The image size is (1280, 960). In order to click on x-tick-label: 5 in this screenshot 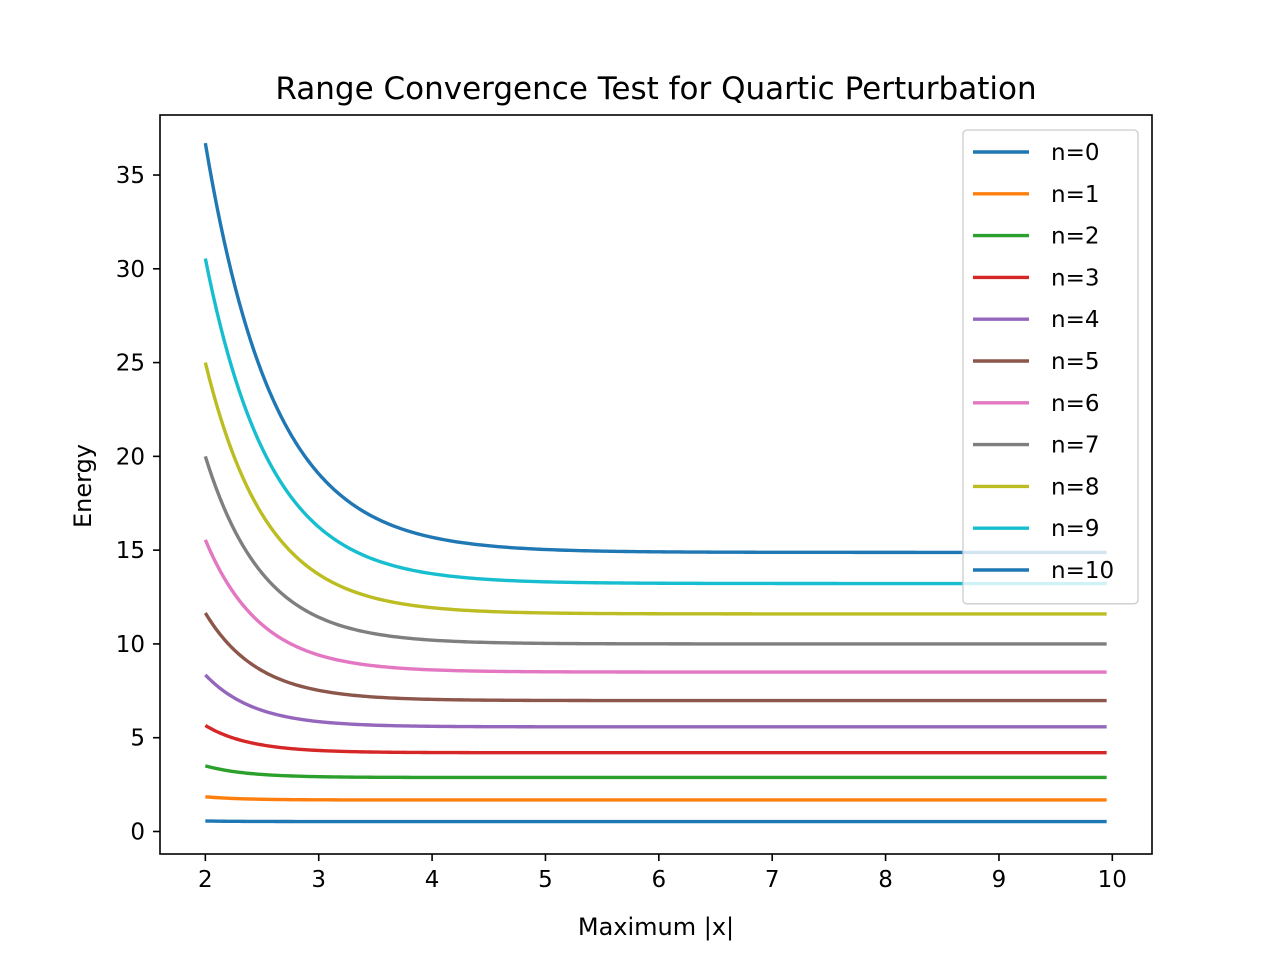, I will do `click(545, 880)`.